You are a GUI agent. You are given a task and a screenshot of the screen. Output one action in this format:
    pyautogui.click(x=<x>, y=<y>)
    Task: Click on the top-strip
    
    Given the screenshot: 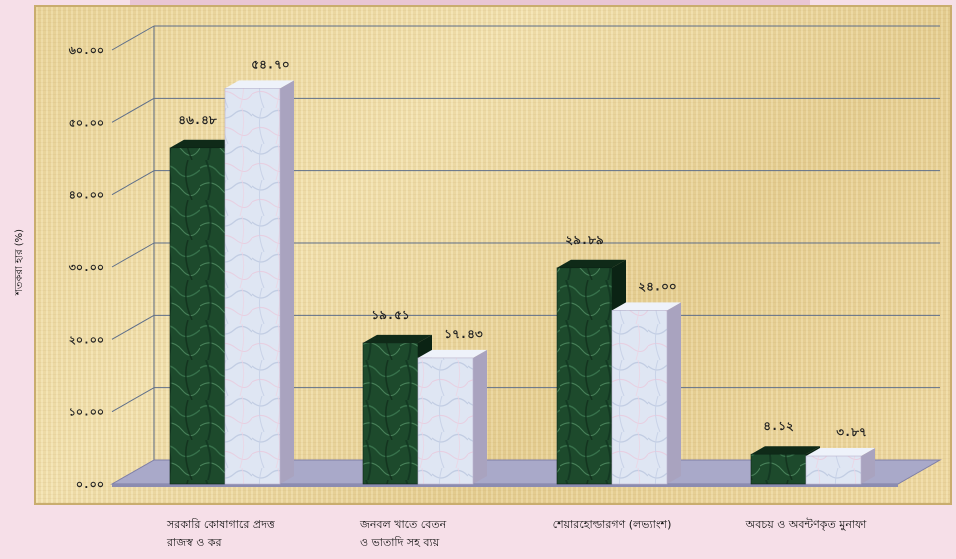 What is the action you would take?
    pyautogui.click(x=470, y=3)
    